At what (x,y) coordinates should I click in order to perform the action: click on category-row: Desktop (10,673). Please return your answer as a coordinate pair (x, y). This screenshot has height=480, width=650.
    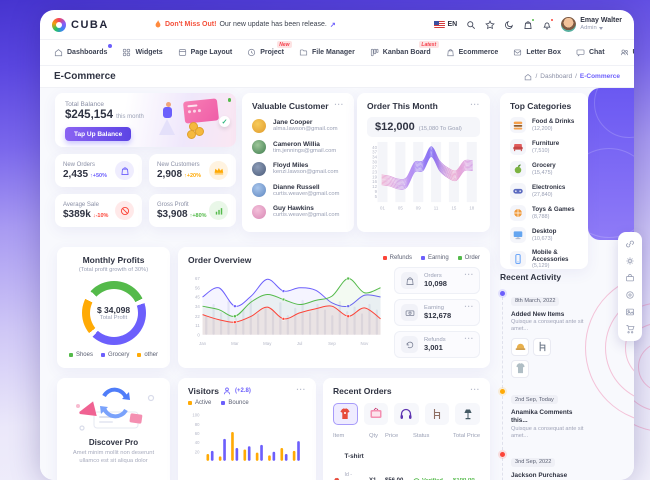
    Looking at the image, I should click on (544, 235).